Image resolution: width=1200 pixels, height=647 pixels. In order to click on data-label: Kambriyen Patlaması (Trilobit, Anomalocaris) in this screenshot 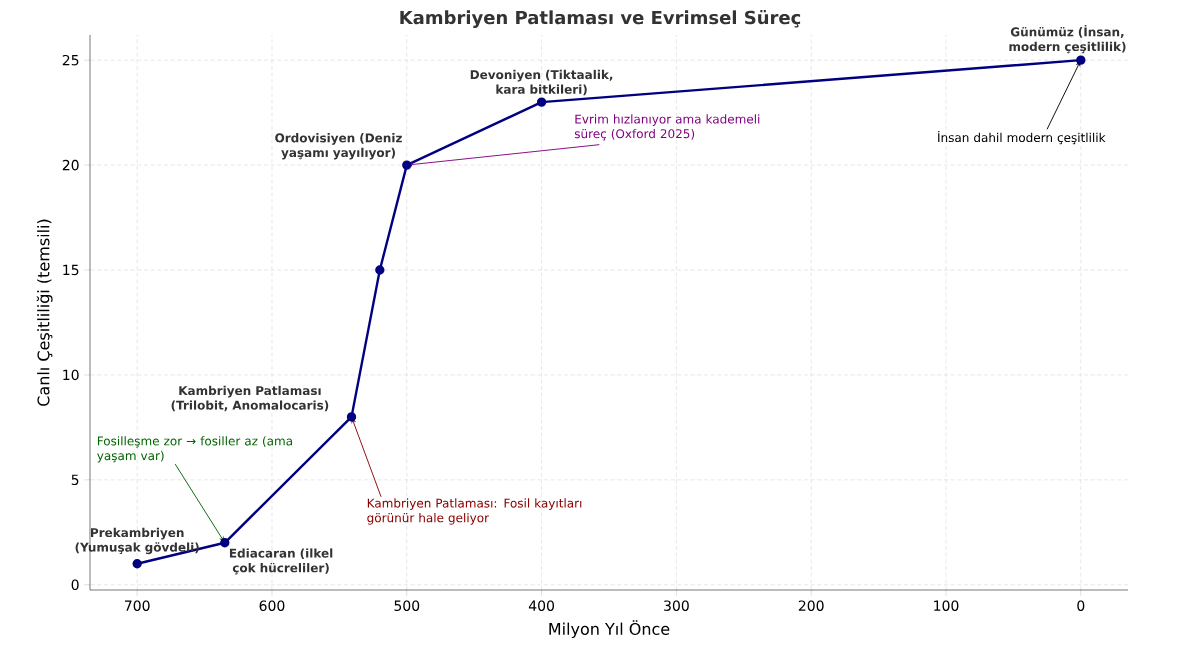, I will do `click(250, 398)`.